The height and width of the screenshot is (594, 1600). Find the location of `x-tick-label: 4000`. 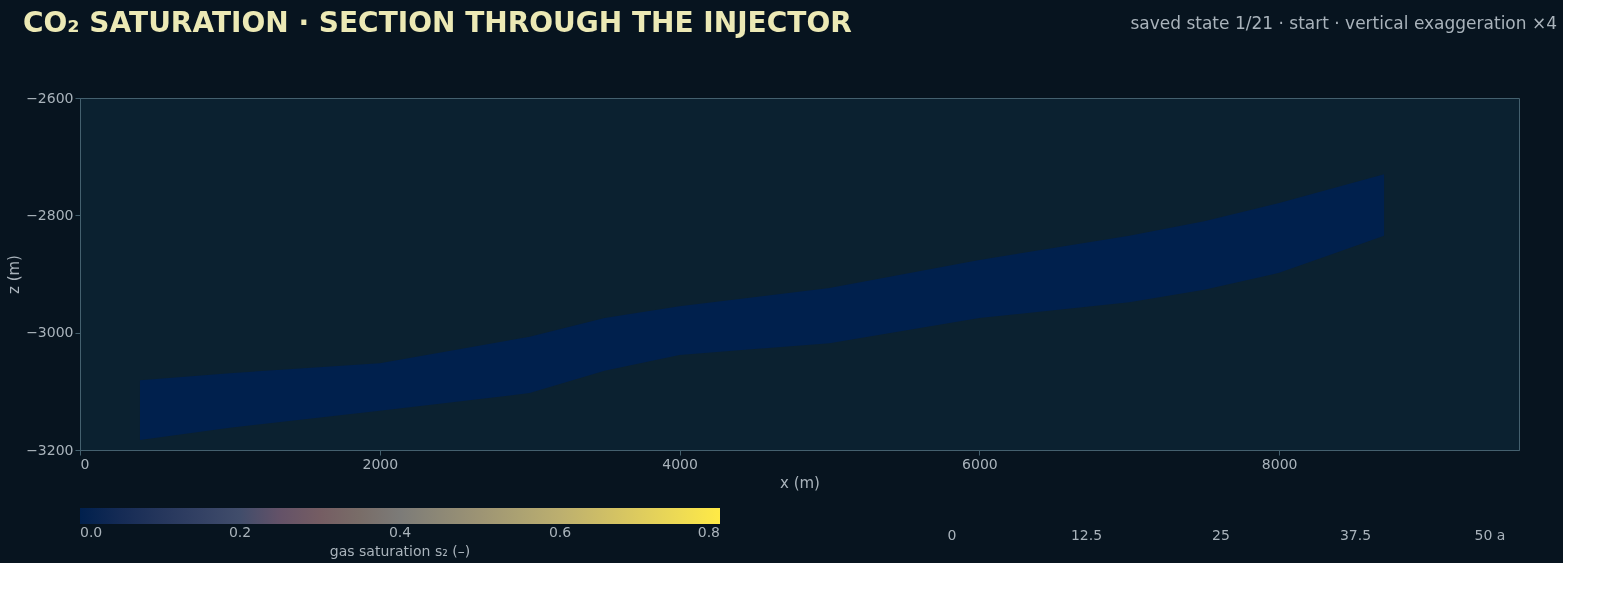

x-tick-label: 4000 is located at coordinates (680, 463).